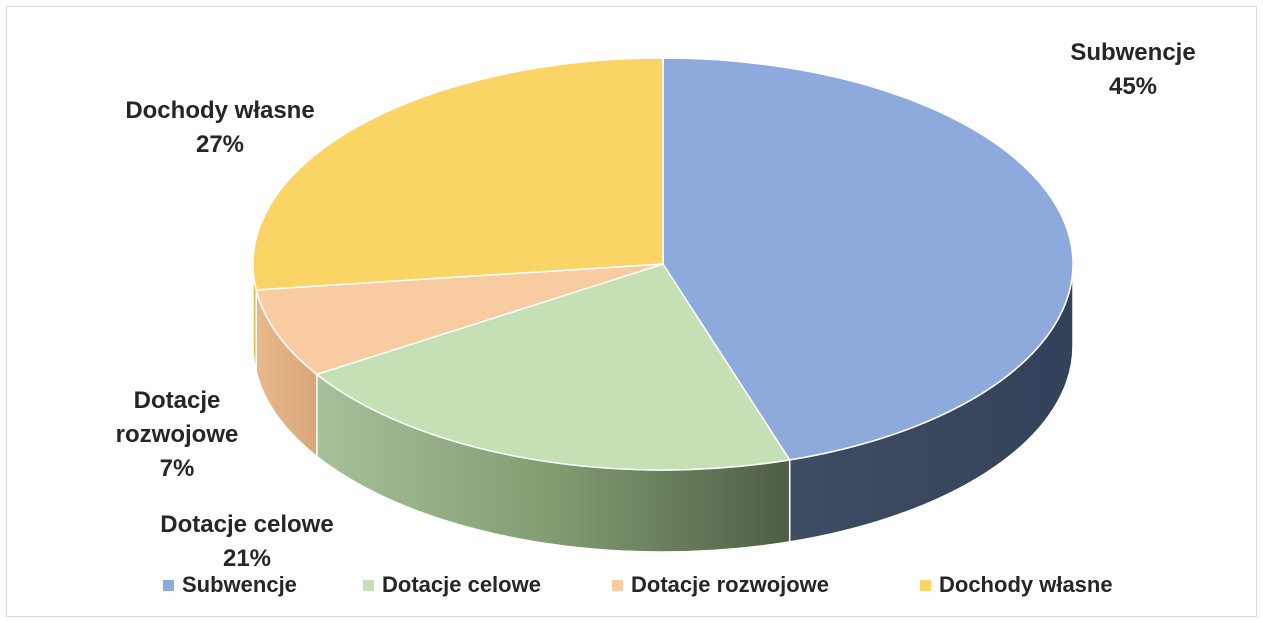  Describe the element at coordinates (459, 319) in the screenshot. I see `pie-slice-dotacje-rozwojowe` at that location.